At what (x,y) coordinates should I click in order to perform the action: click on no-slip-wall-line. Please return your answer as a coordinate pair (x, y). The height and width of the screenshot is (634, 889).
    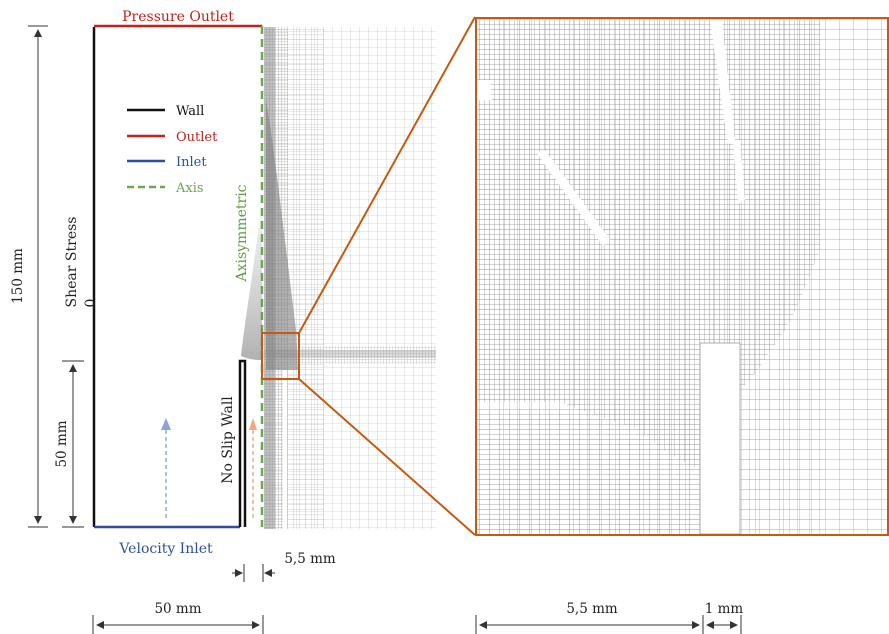
    Looking at the image, I should click on (242, 443).